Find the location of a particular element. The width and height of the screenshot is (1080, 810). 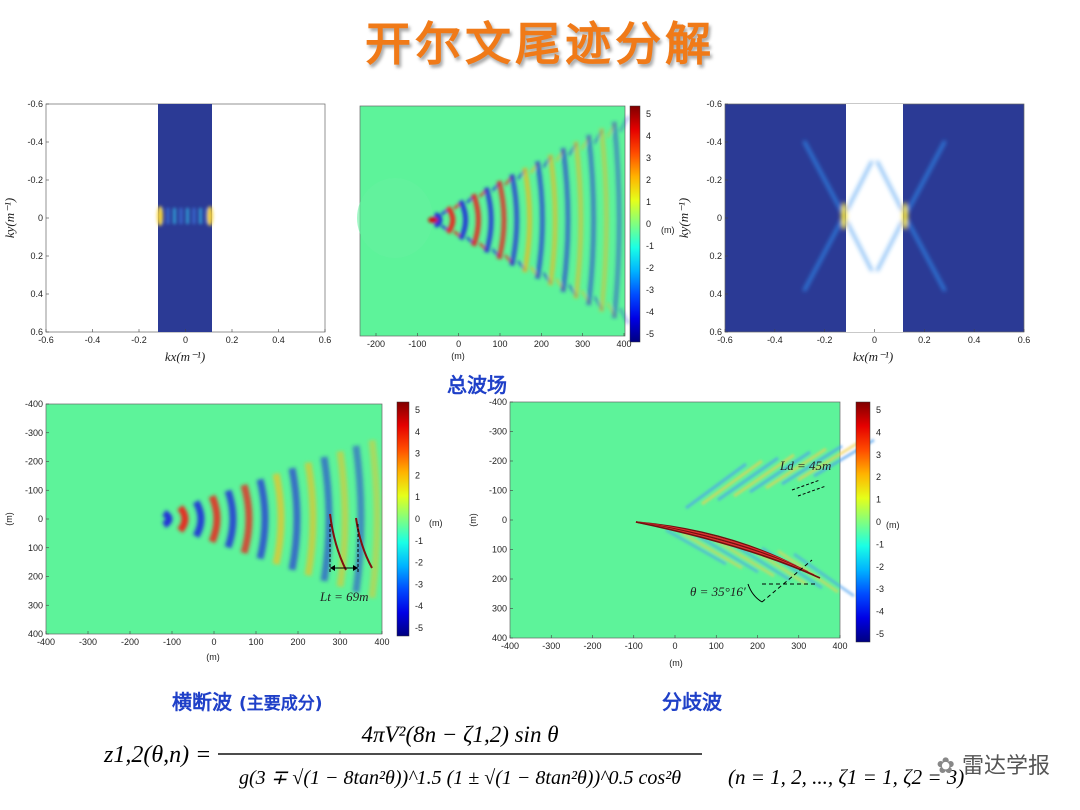

page-title: 开尔文尾迹分解 is located at coordinates (540, 44).